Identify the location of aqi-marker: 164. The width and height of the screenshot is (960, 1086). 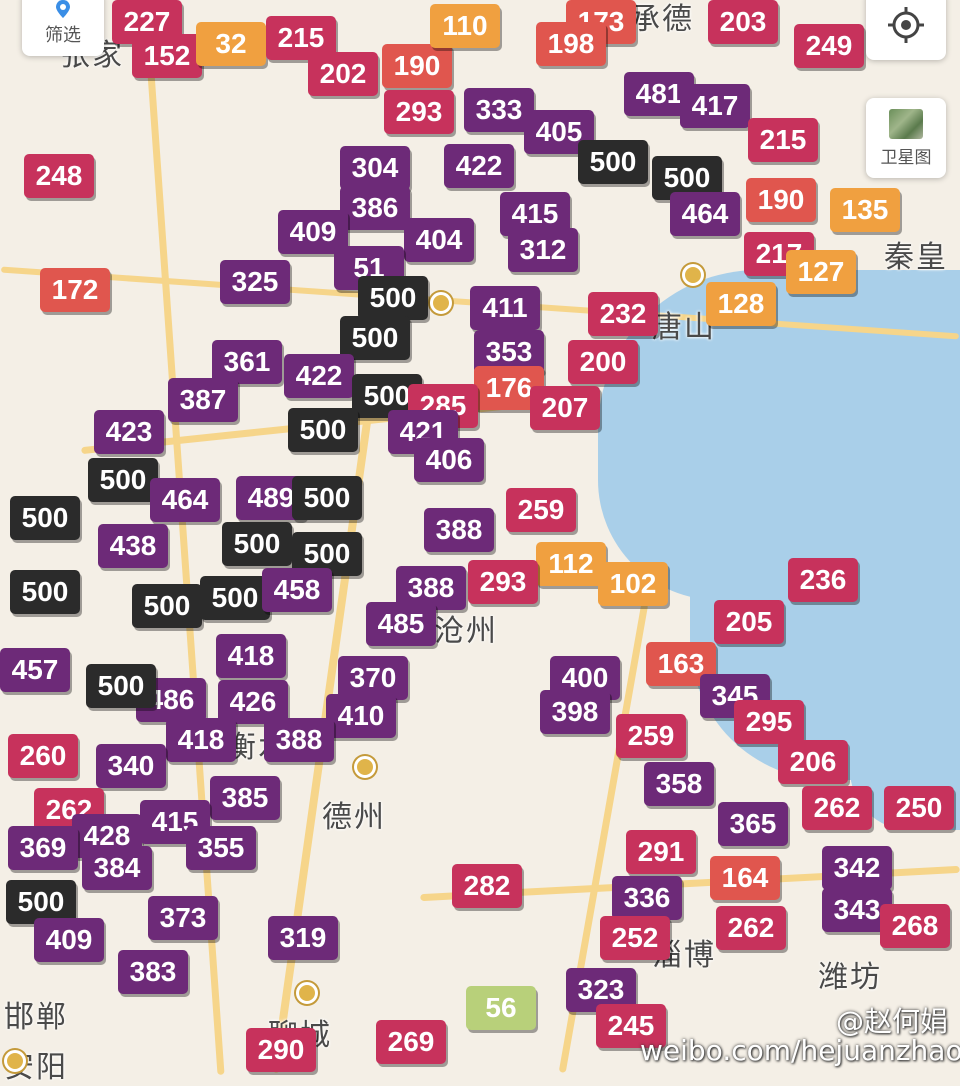
(745, 878).